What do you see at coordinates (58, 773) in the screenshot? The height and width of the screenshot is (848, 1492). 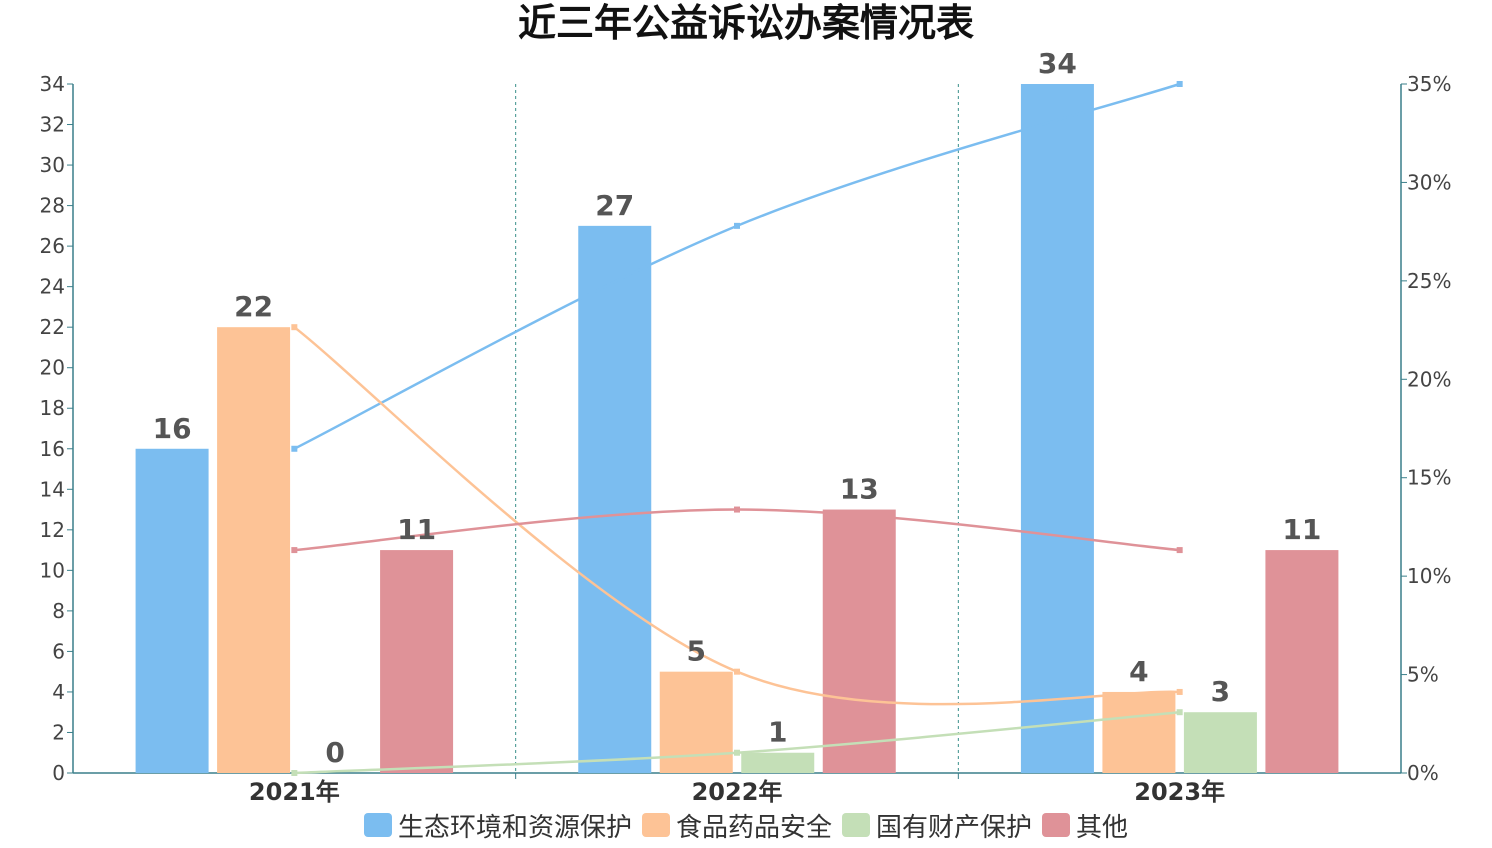 I see `y-tick-label: 0` at bounding box center [58, 773].